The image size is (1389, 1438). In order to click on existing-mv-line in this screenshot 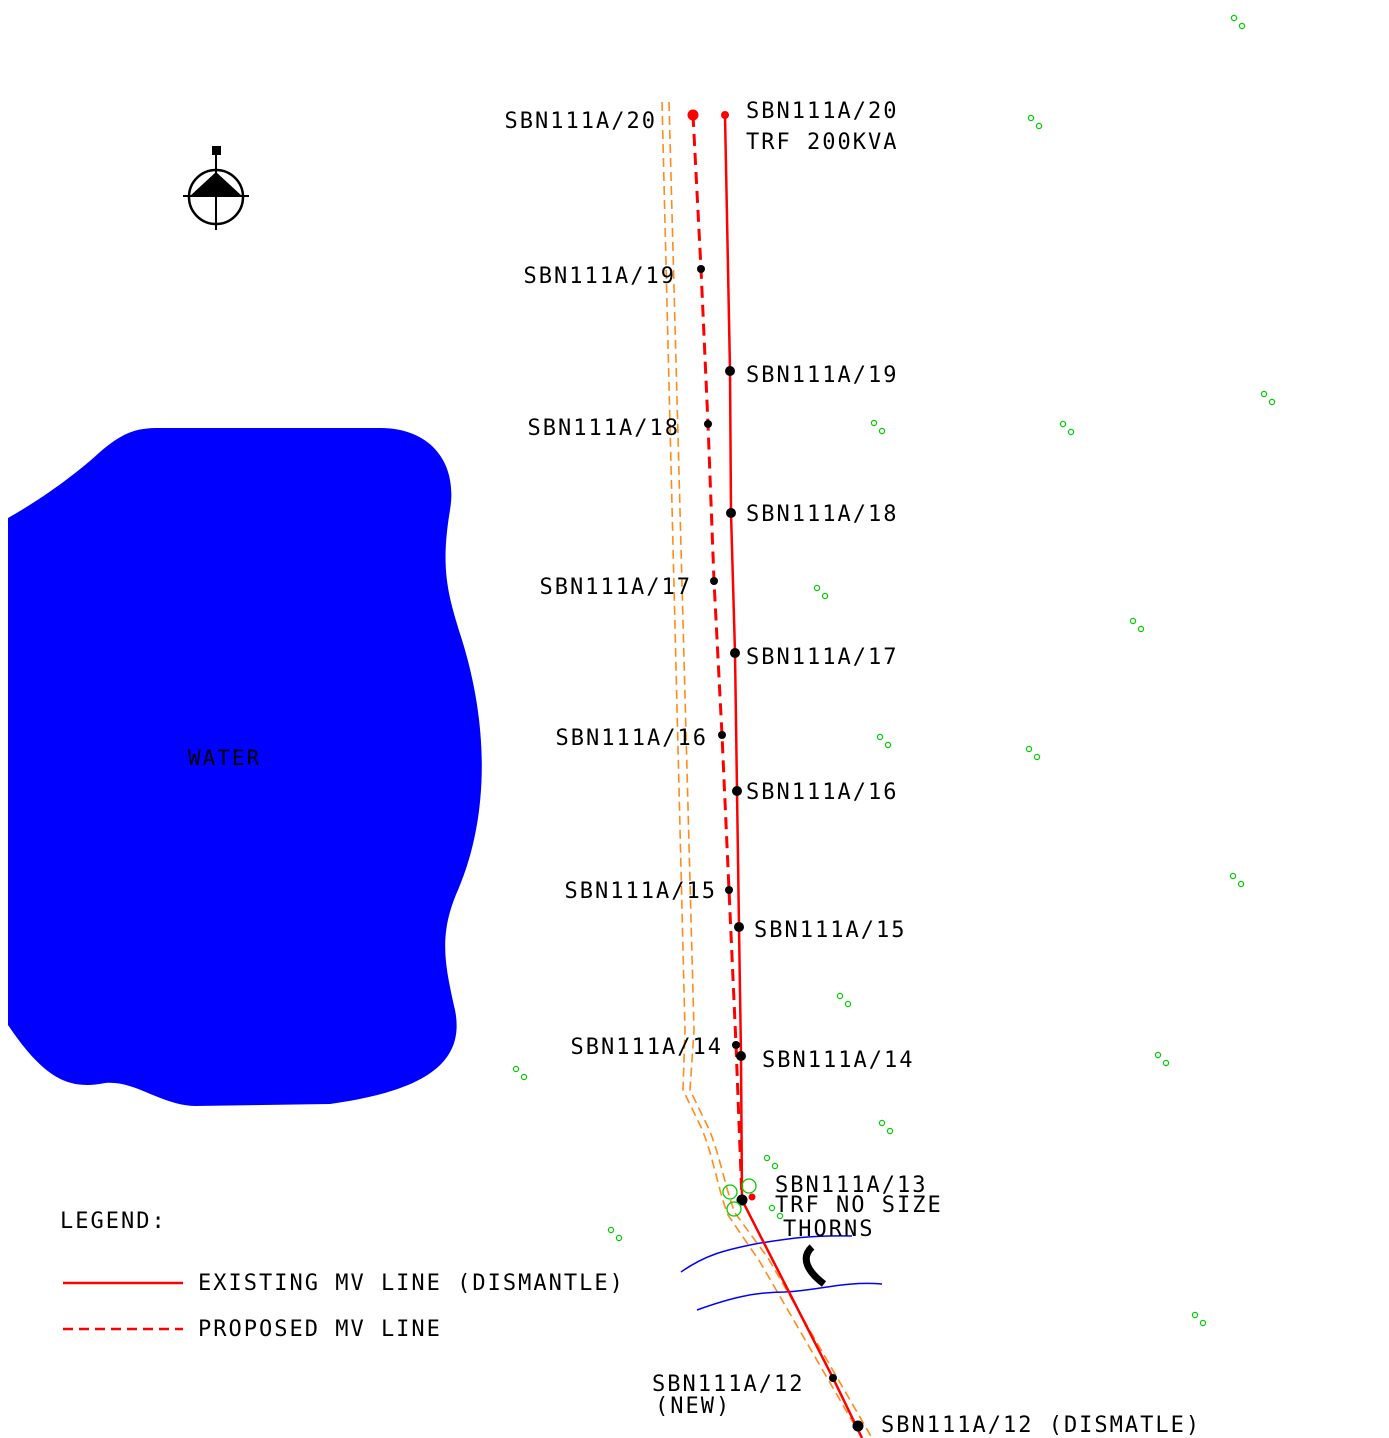, I will do `click(793, 776)`.